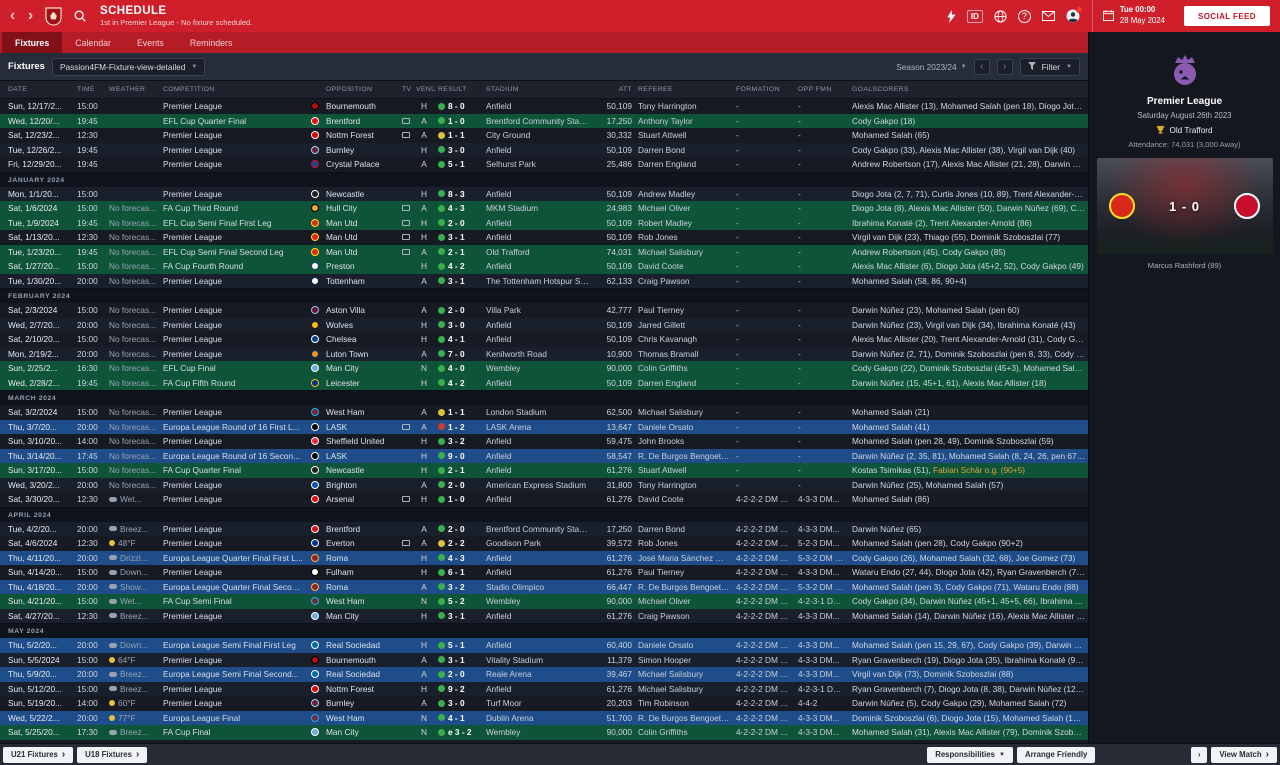 This screenshot has height=765, width=1280. Describe the element at coordinates (737, 237) in the screenshot. I see `fixture-formation: -` at that location.